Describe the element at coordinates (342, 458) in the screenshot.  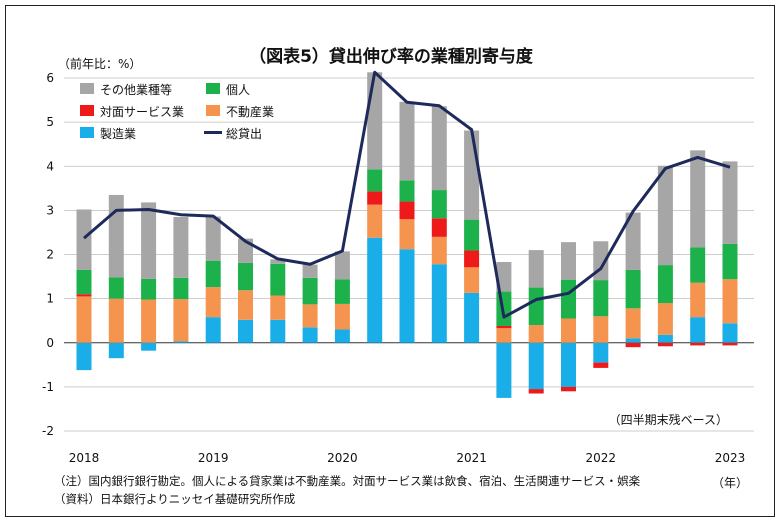
I see `x-tick-label: 2020` at that location.